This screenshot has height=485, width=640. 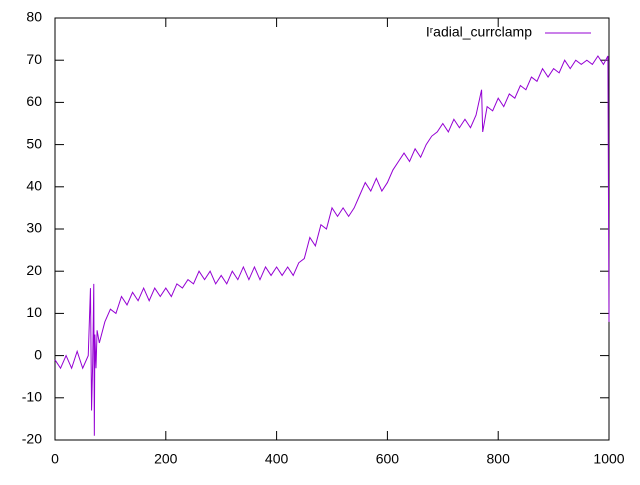 I want to click on y-tick-label: -20, so click(x=32, y=439).